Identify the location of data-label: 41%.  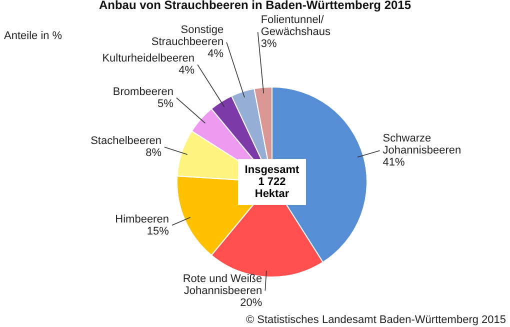
(394, 162).